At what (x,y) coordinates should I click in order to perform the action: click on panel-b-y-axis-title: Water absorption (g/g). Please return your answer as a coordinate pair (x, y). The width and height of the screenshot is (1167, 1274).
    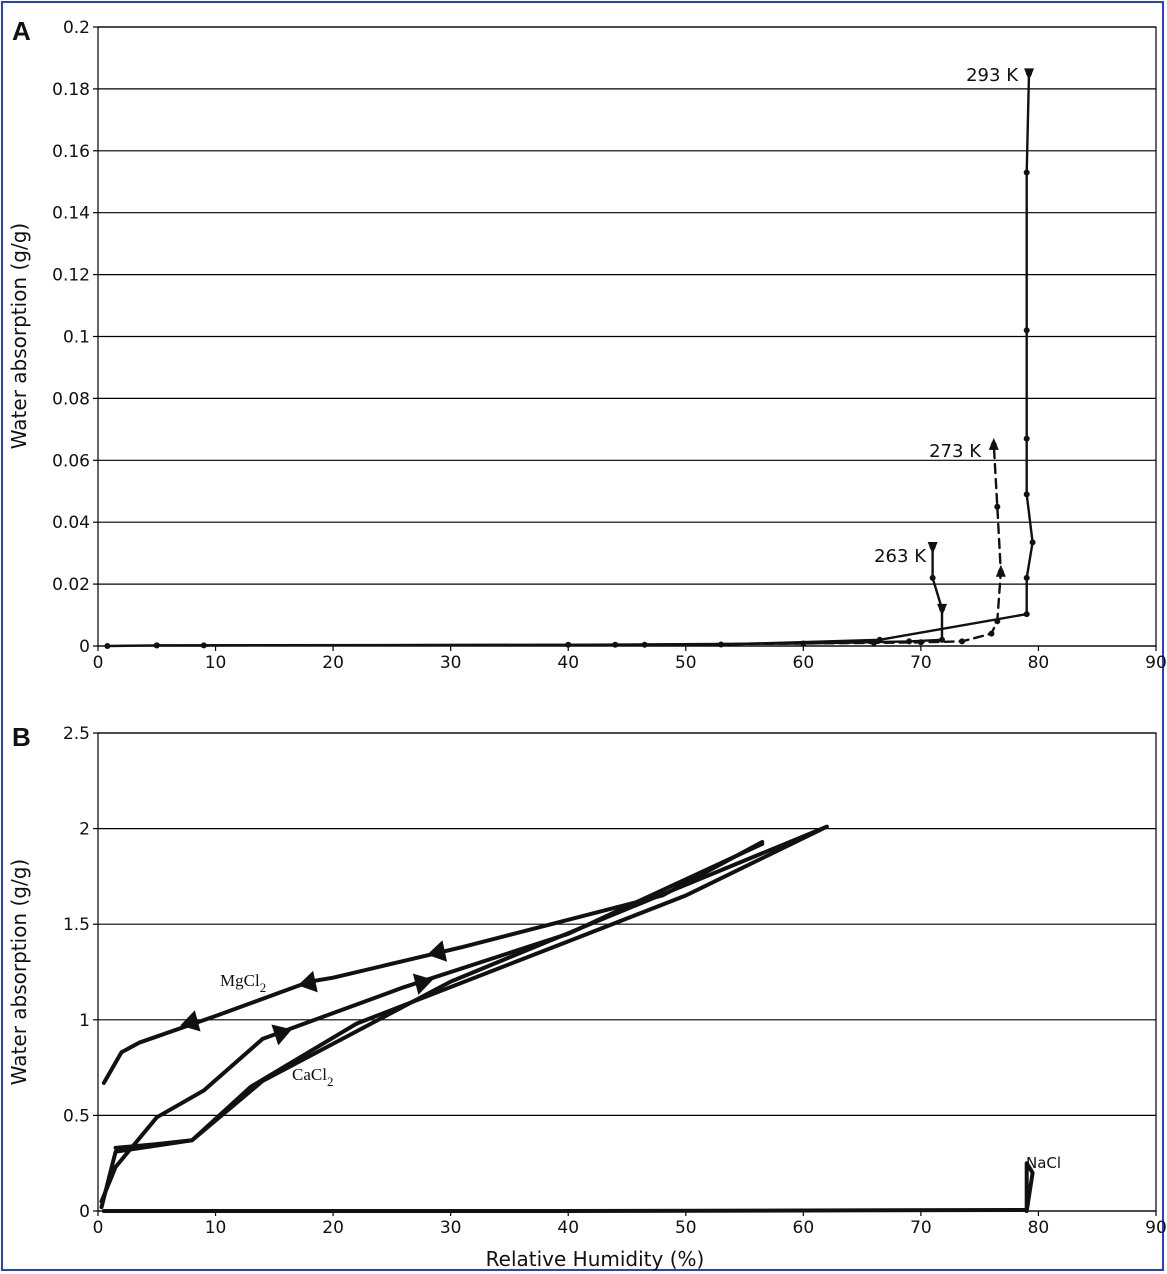
    Looking at the image, I should click on (19, 972).